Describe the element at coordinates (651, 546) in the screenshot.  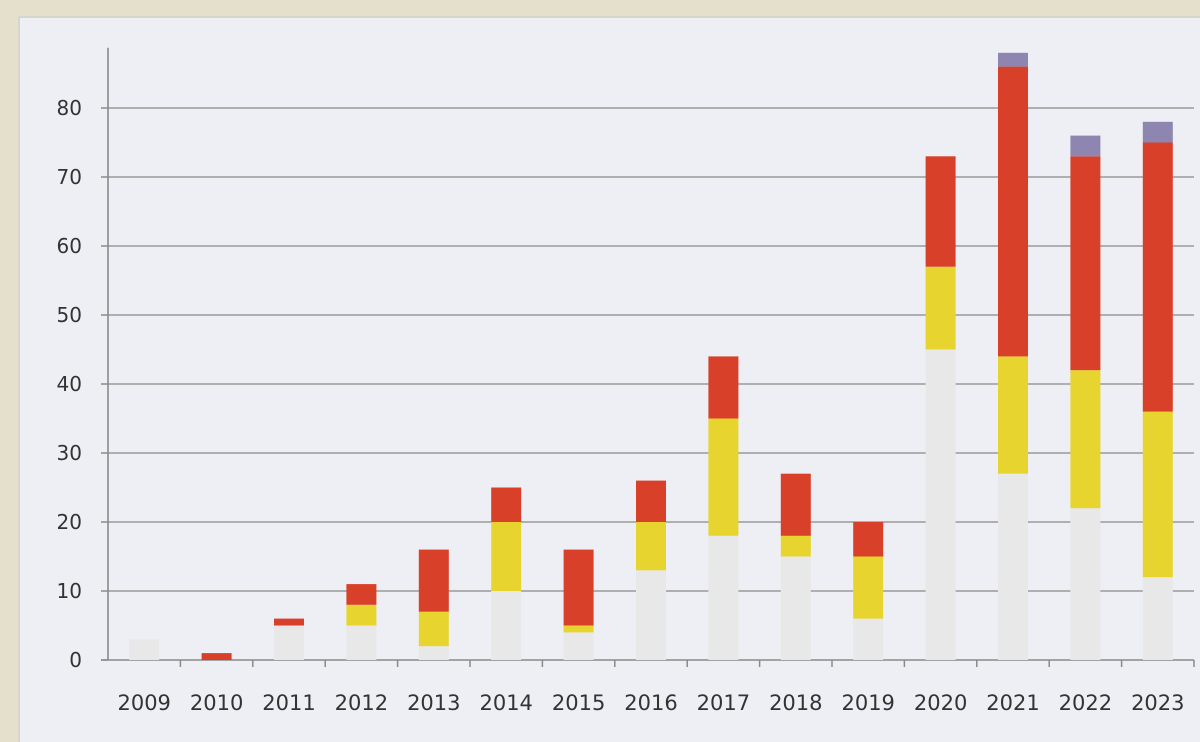
I see `bar-segment-2016-s2` at that location.